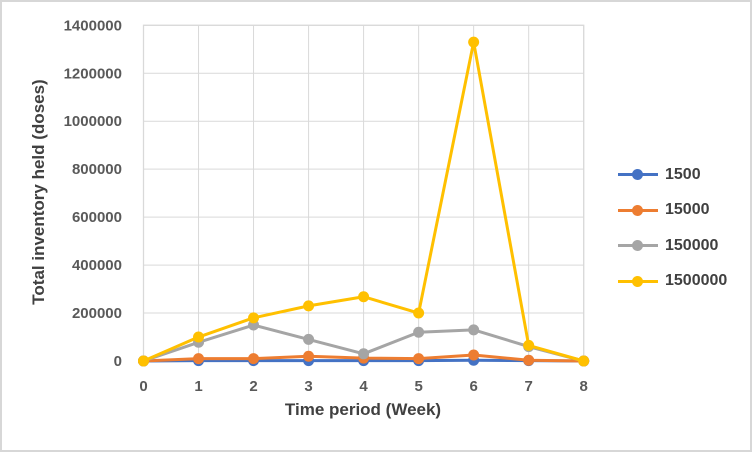 The height and width of the screenshot is (452, 752). I want to click on x-tick-label: 4, so click(363, 386).